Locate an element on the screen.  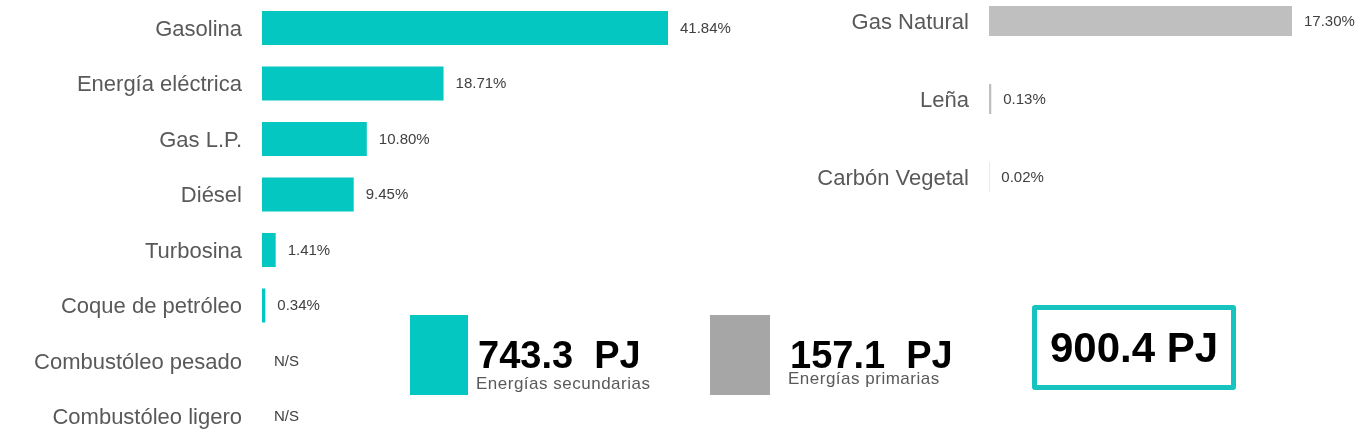
data-label: 17.30% is located at coordinates (1329, 21).